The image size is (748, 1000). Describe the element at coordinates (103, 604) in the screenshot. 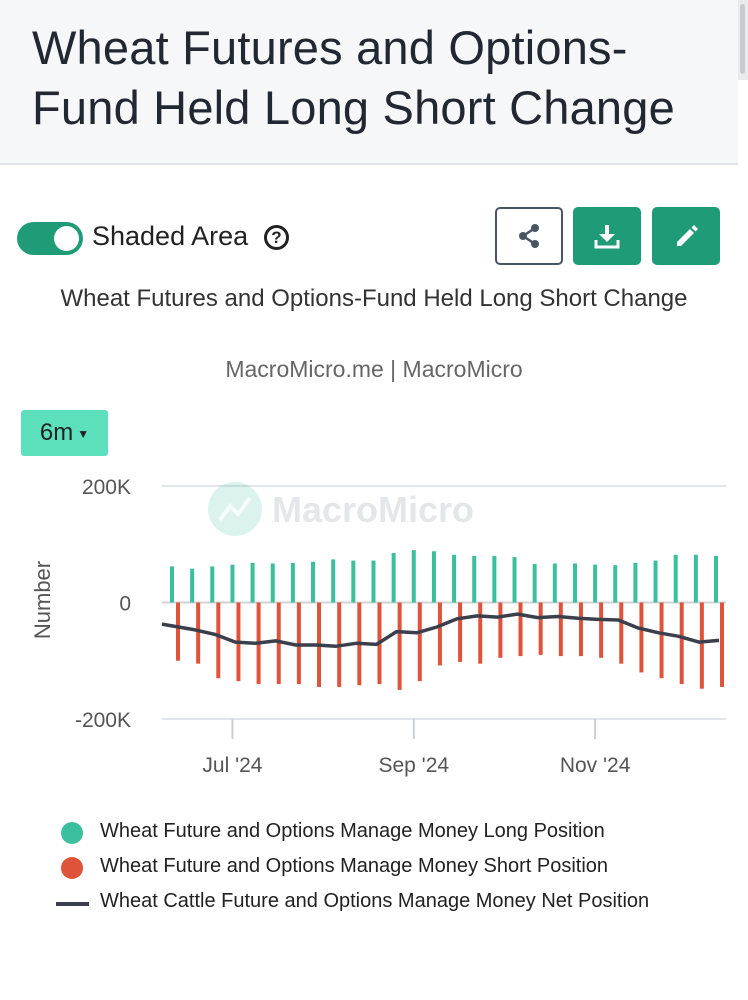

I see `y-axis-ticks: 200K 0 -200K` at that location.